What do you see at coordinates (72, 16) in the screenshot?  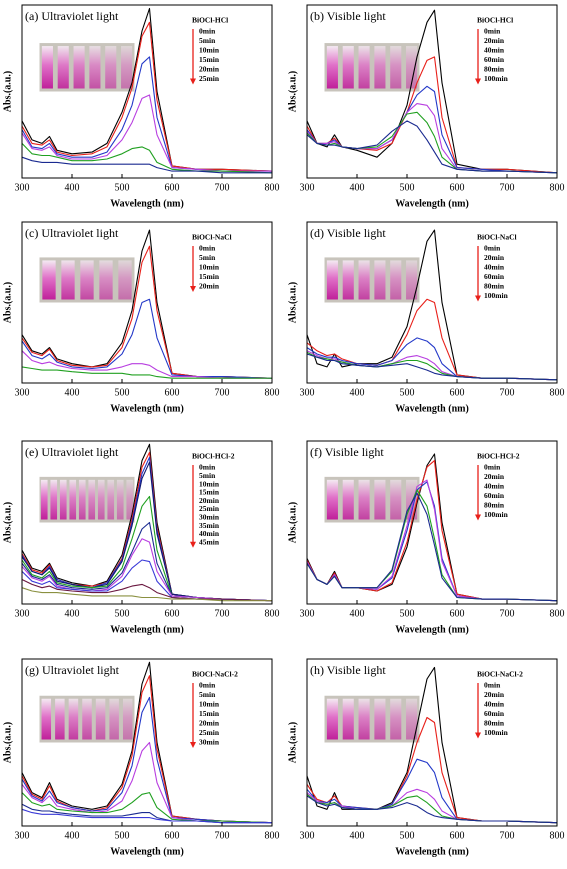 I see `panel-title: (a) Ultraviolet light` at bounding box center [72, 16].